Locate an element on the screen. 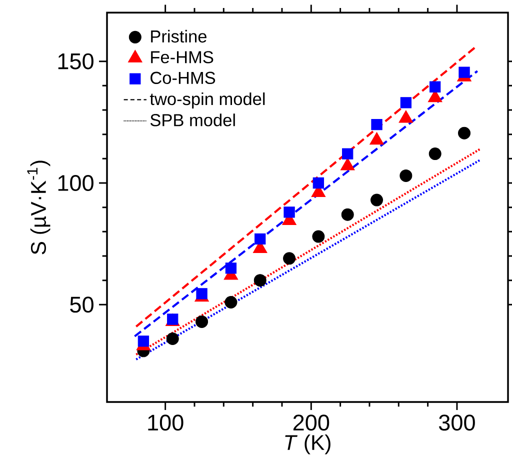 The image size is (512, 466). y-tick-label: 50 is located at coordinates (82, 304).